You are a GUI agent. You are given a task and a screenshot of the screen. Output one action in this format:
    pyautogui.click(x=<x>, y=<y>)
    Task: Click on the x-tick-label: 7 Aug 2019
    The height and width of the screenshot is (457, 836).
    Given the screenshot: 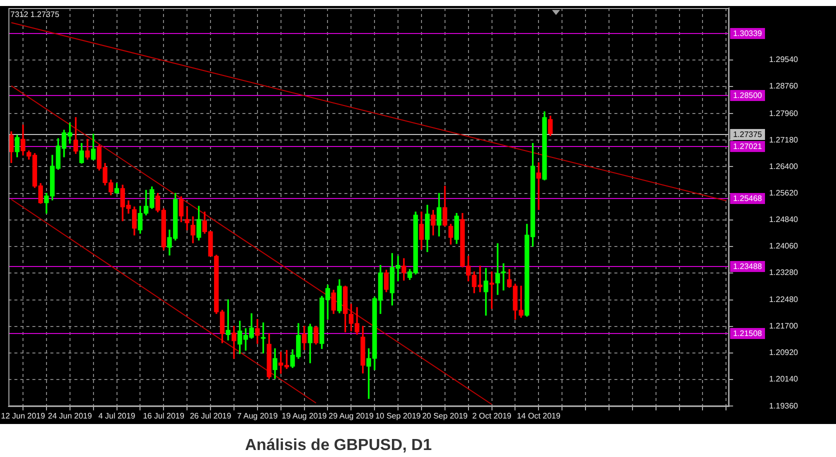 What is the action you would take?
    pyautogui.click(x=257, y=415)
    